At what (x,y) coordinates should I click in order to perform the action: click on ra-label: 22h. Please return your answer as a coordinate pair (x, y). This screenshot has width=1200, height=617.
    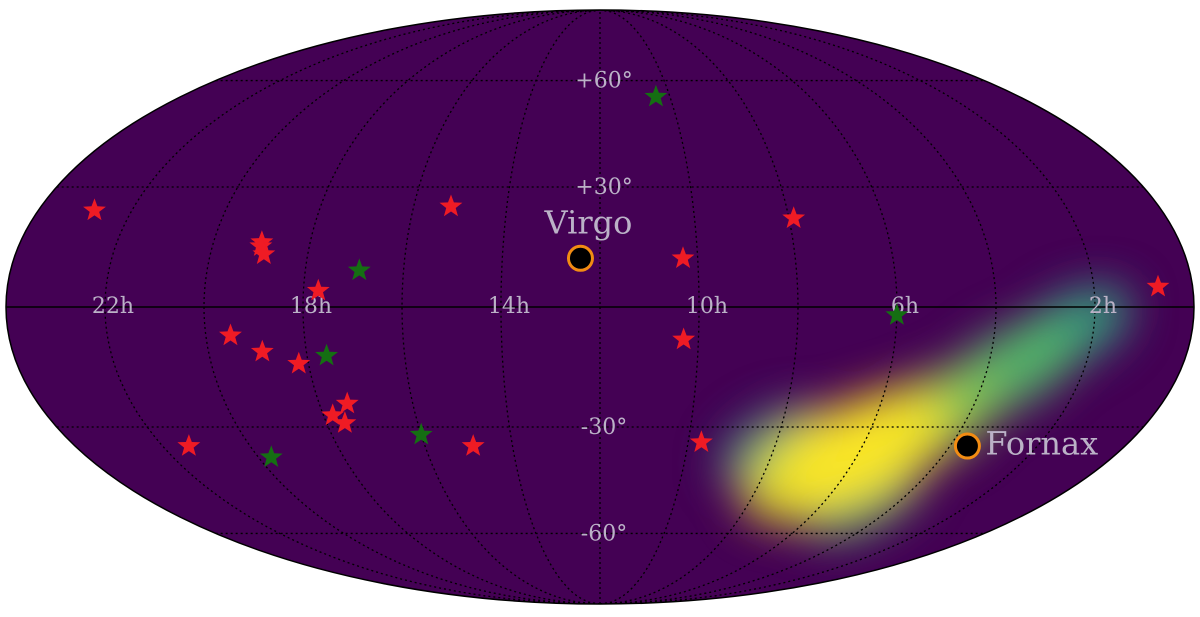
    Looking at the image, I should click on (113, 306).